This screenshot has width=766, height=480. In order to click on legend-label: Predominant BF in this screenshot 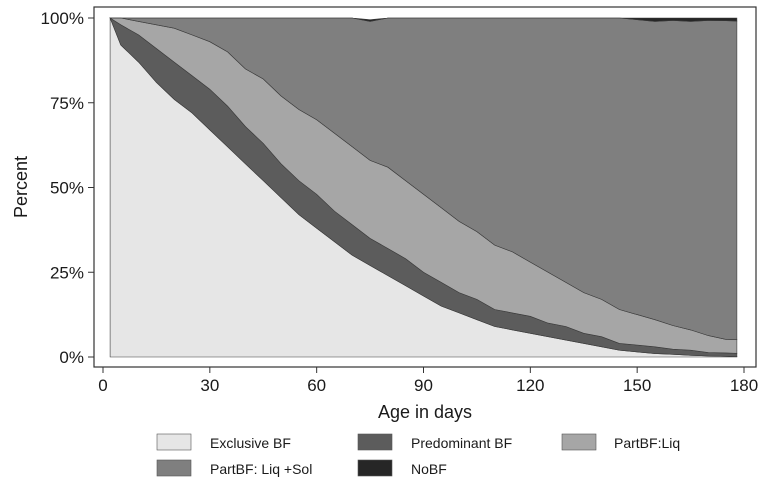, I will do `click(461, 443)`.